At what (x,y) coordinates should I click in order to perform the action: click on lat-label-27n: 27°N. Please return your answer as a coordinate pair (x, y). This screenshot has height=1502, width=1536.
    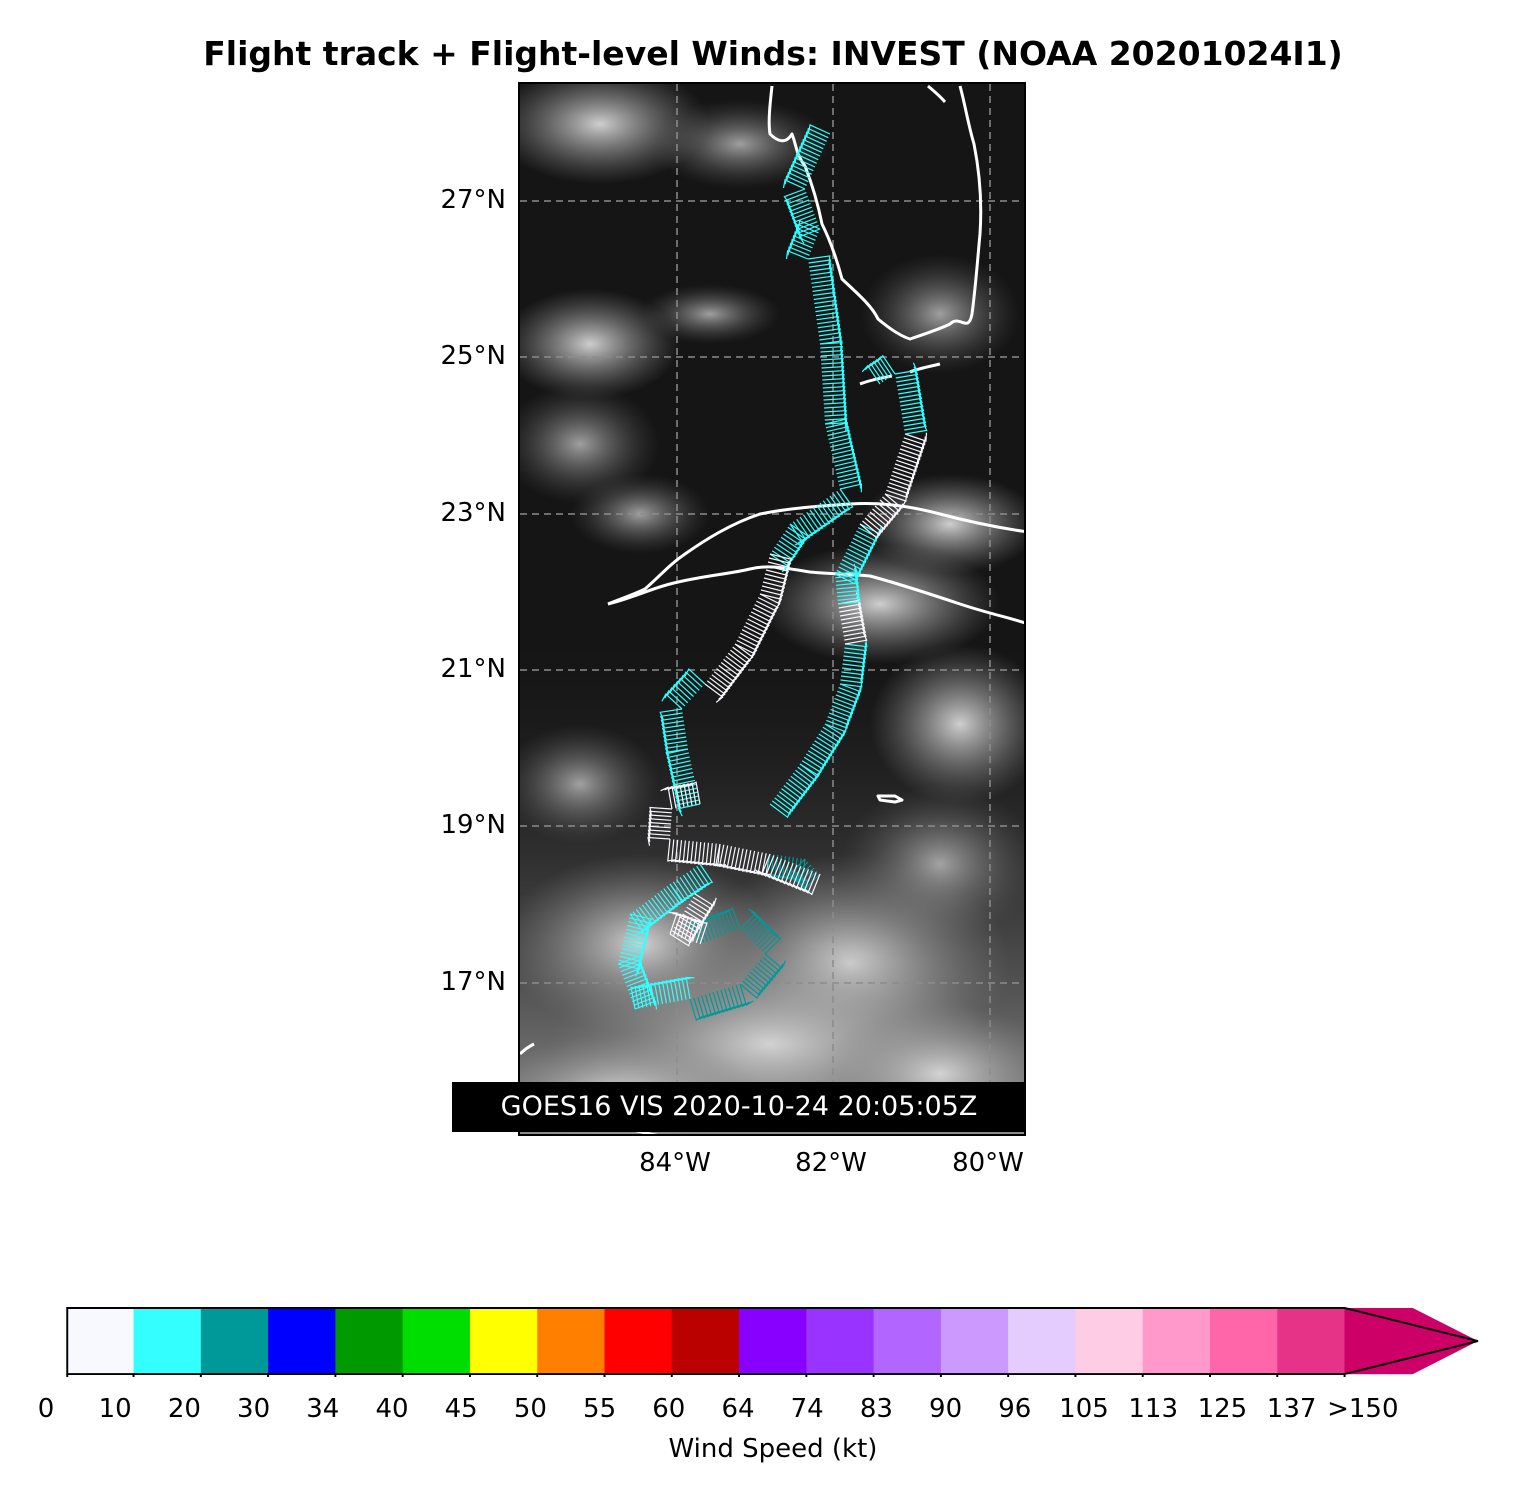
    Looking at the image, I should click on (473, 200).